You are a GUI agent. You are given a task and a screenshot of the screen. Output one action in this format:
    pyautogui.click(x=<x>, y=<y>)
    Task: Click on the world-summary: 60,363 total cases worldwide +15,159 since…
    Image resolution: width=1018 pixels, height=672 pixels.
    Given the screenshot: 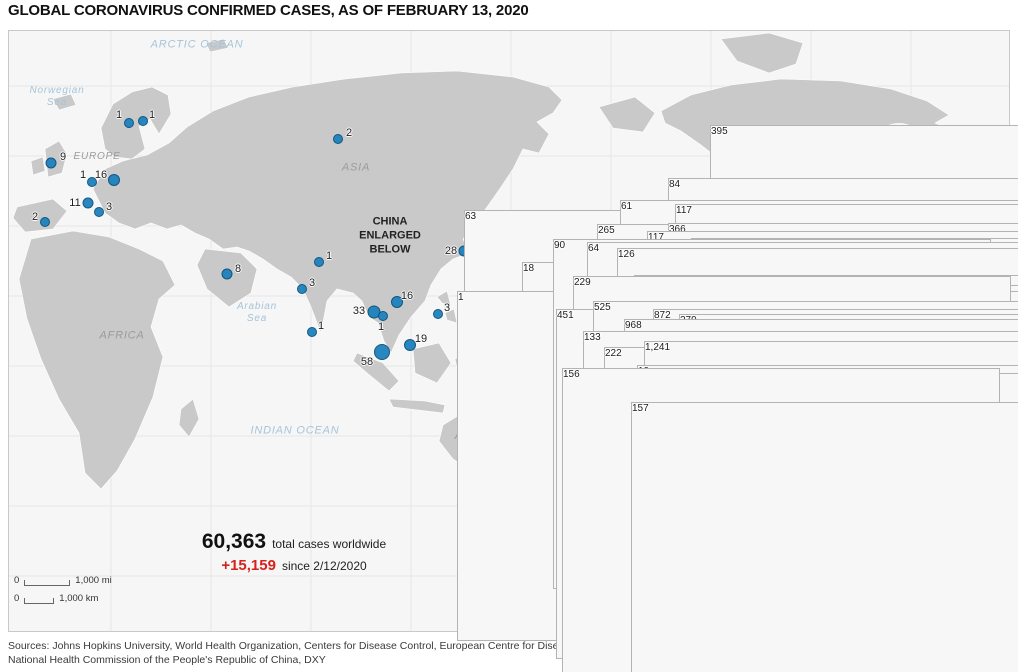 What is the action you would take?
    pyautogui.click(x=294, y=552)
    